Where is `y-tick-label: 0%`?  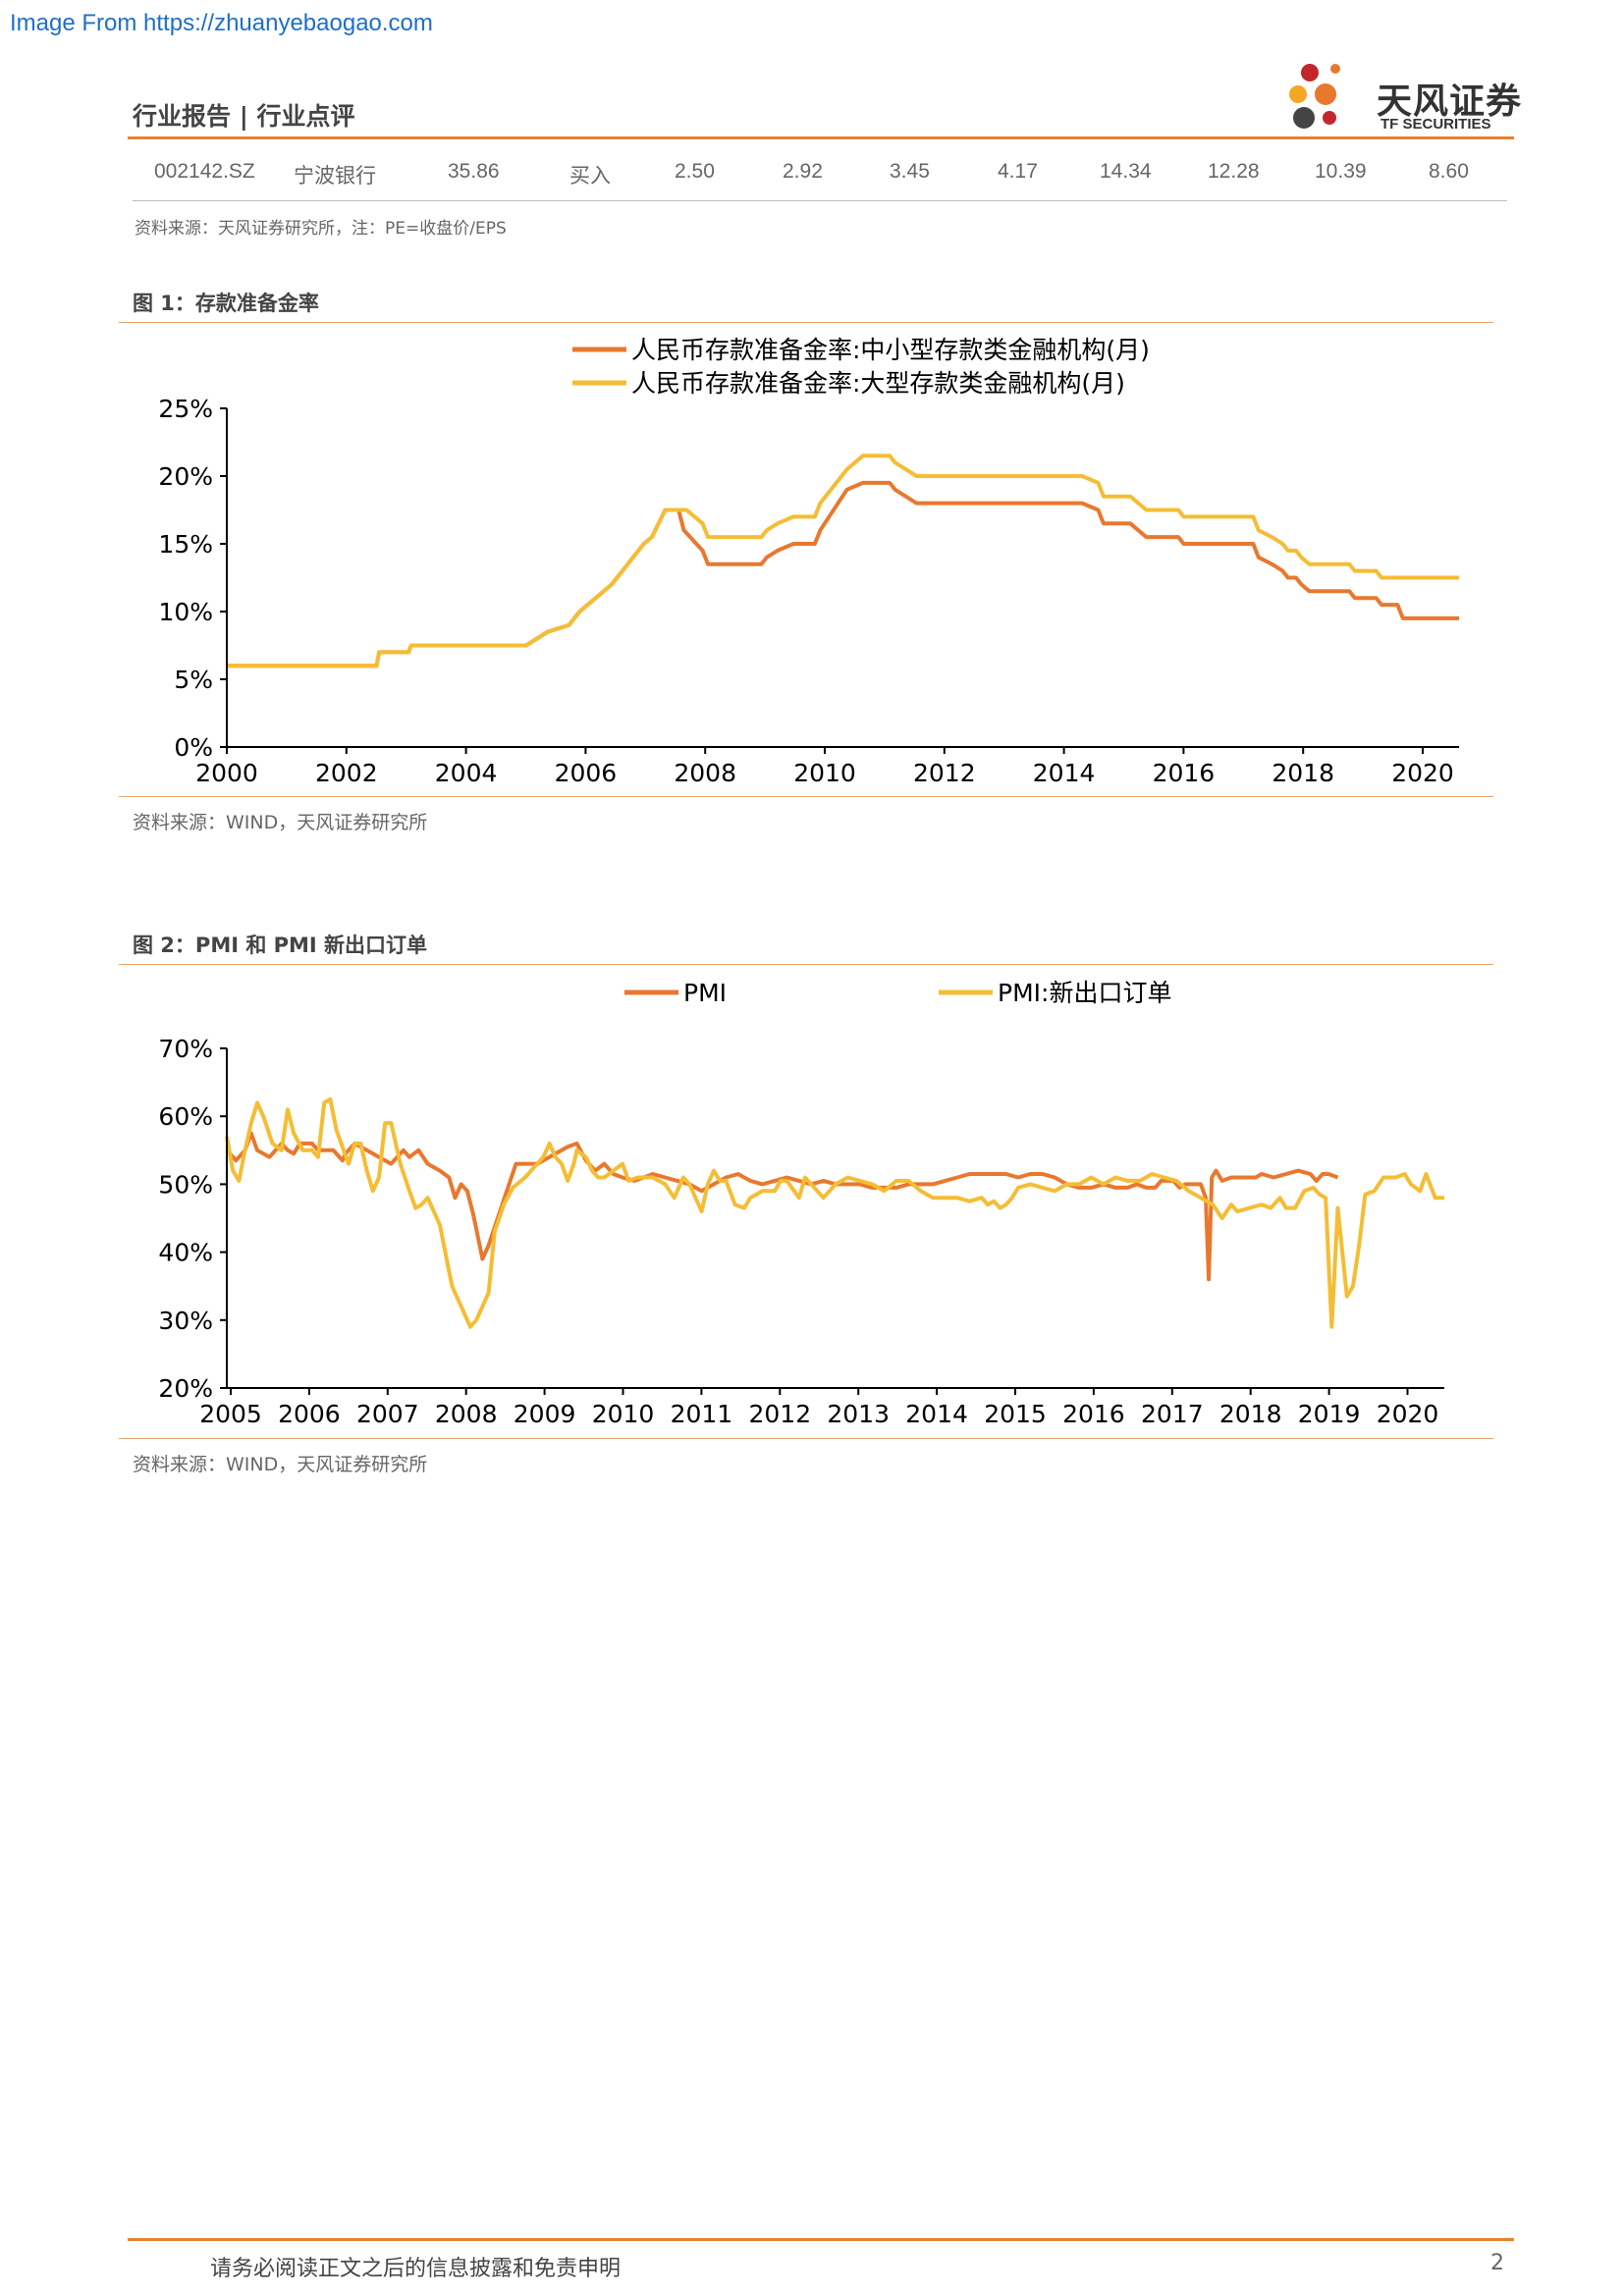 y-tick-label: 0% is located at coordinates (193, 747).